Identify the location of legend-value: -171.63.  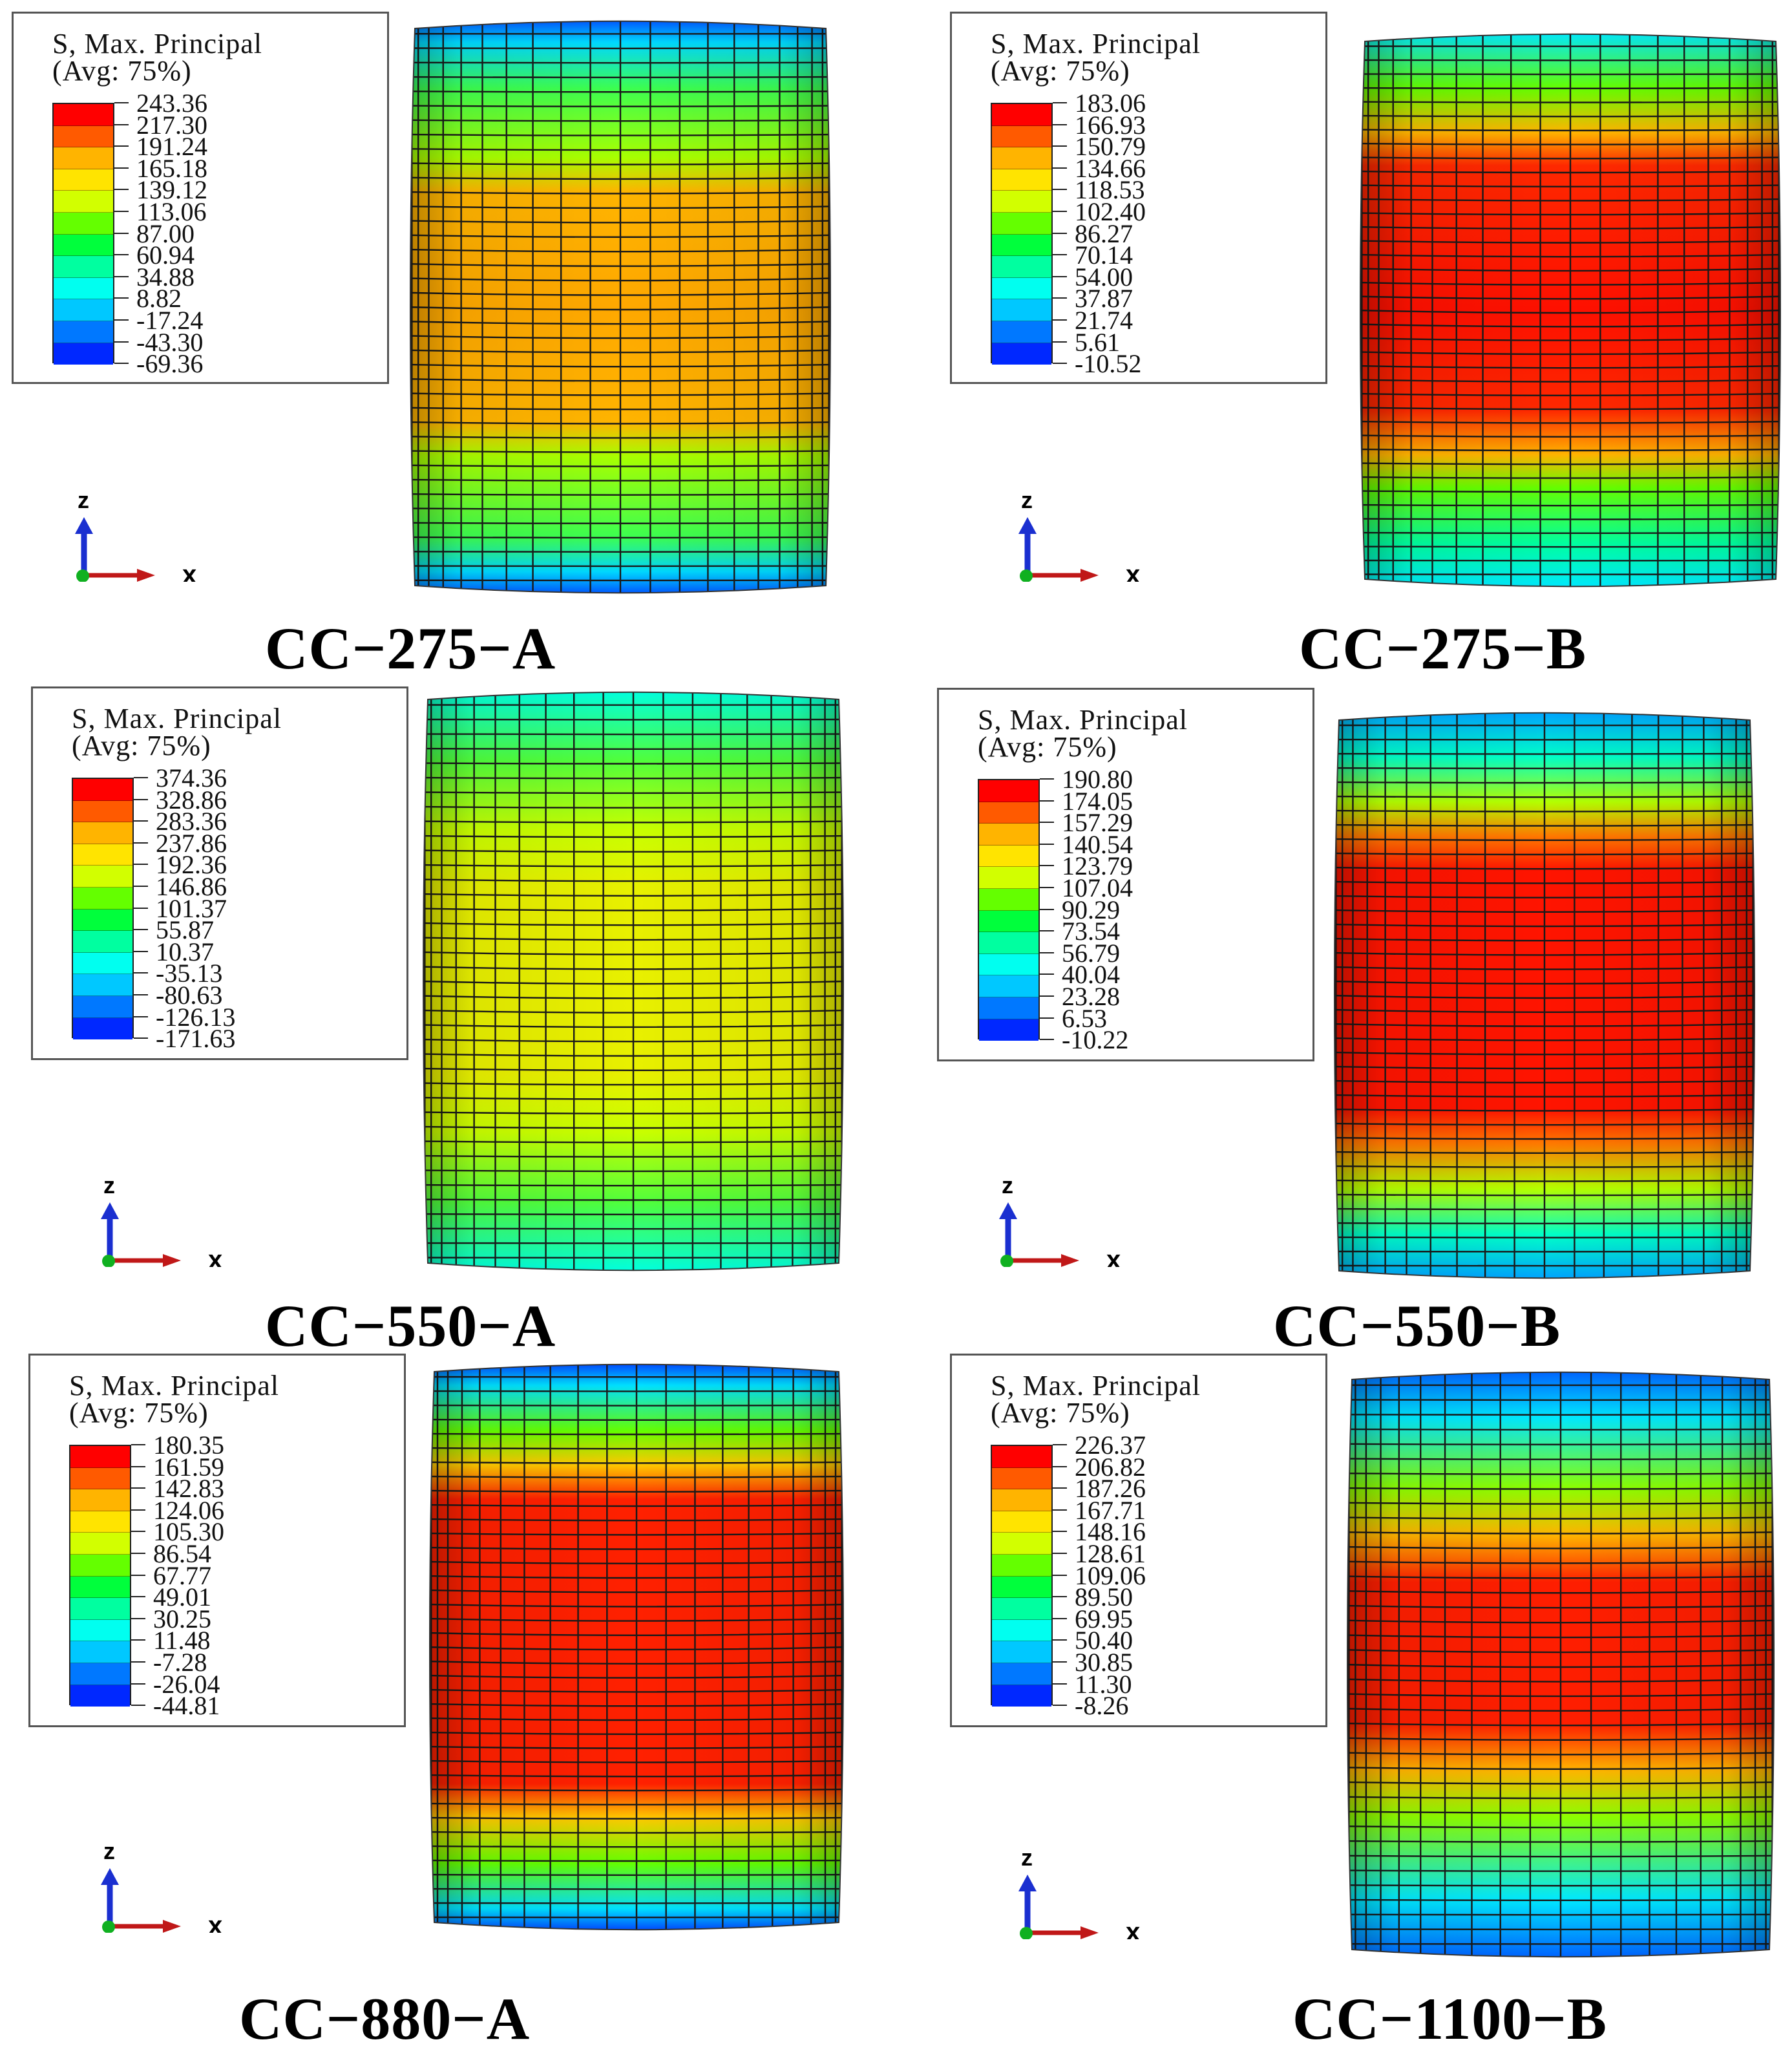
(196, 1039).